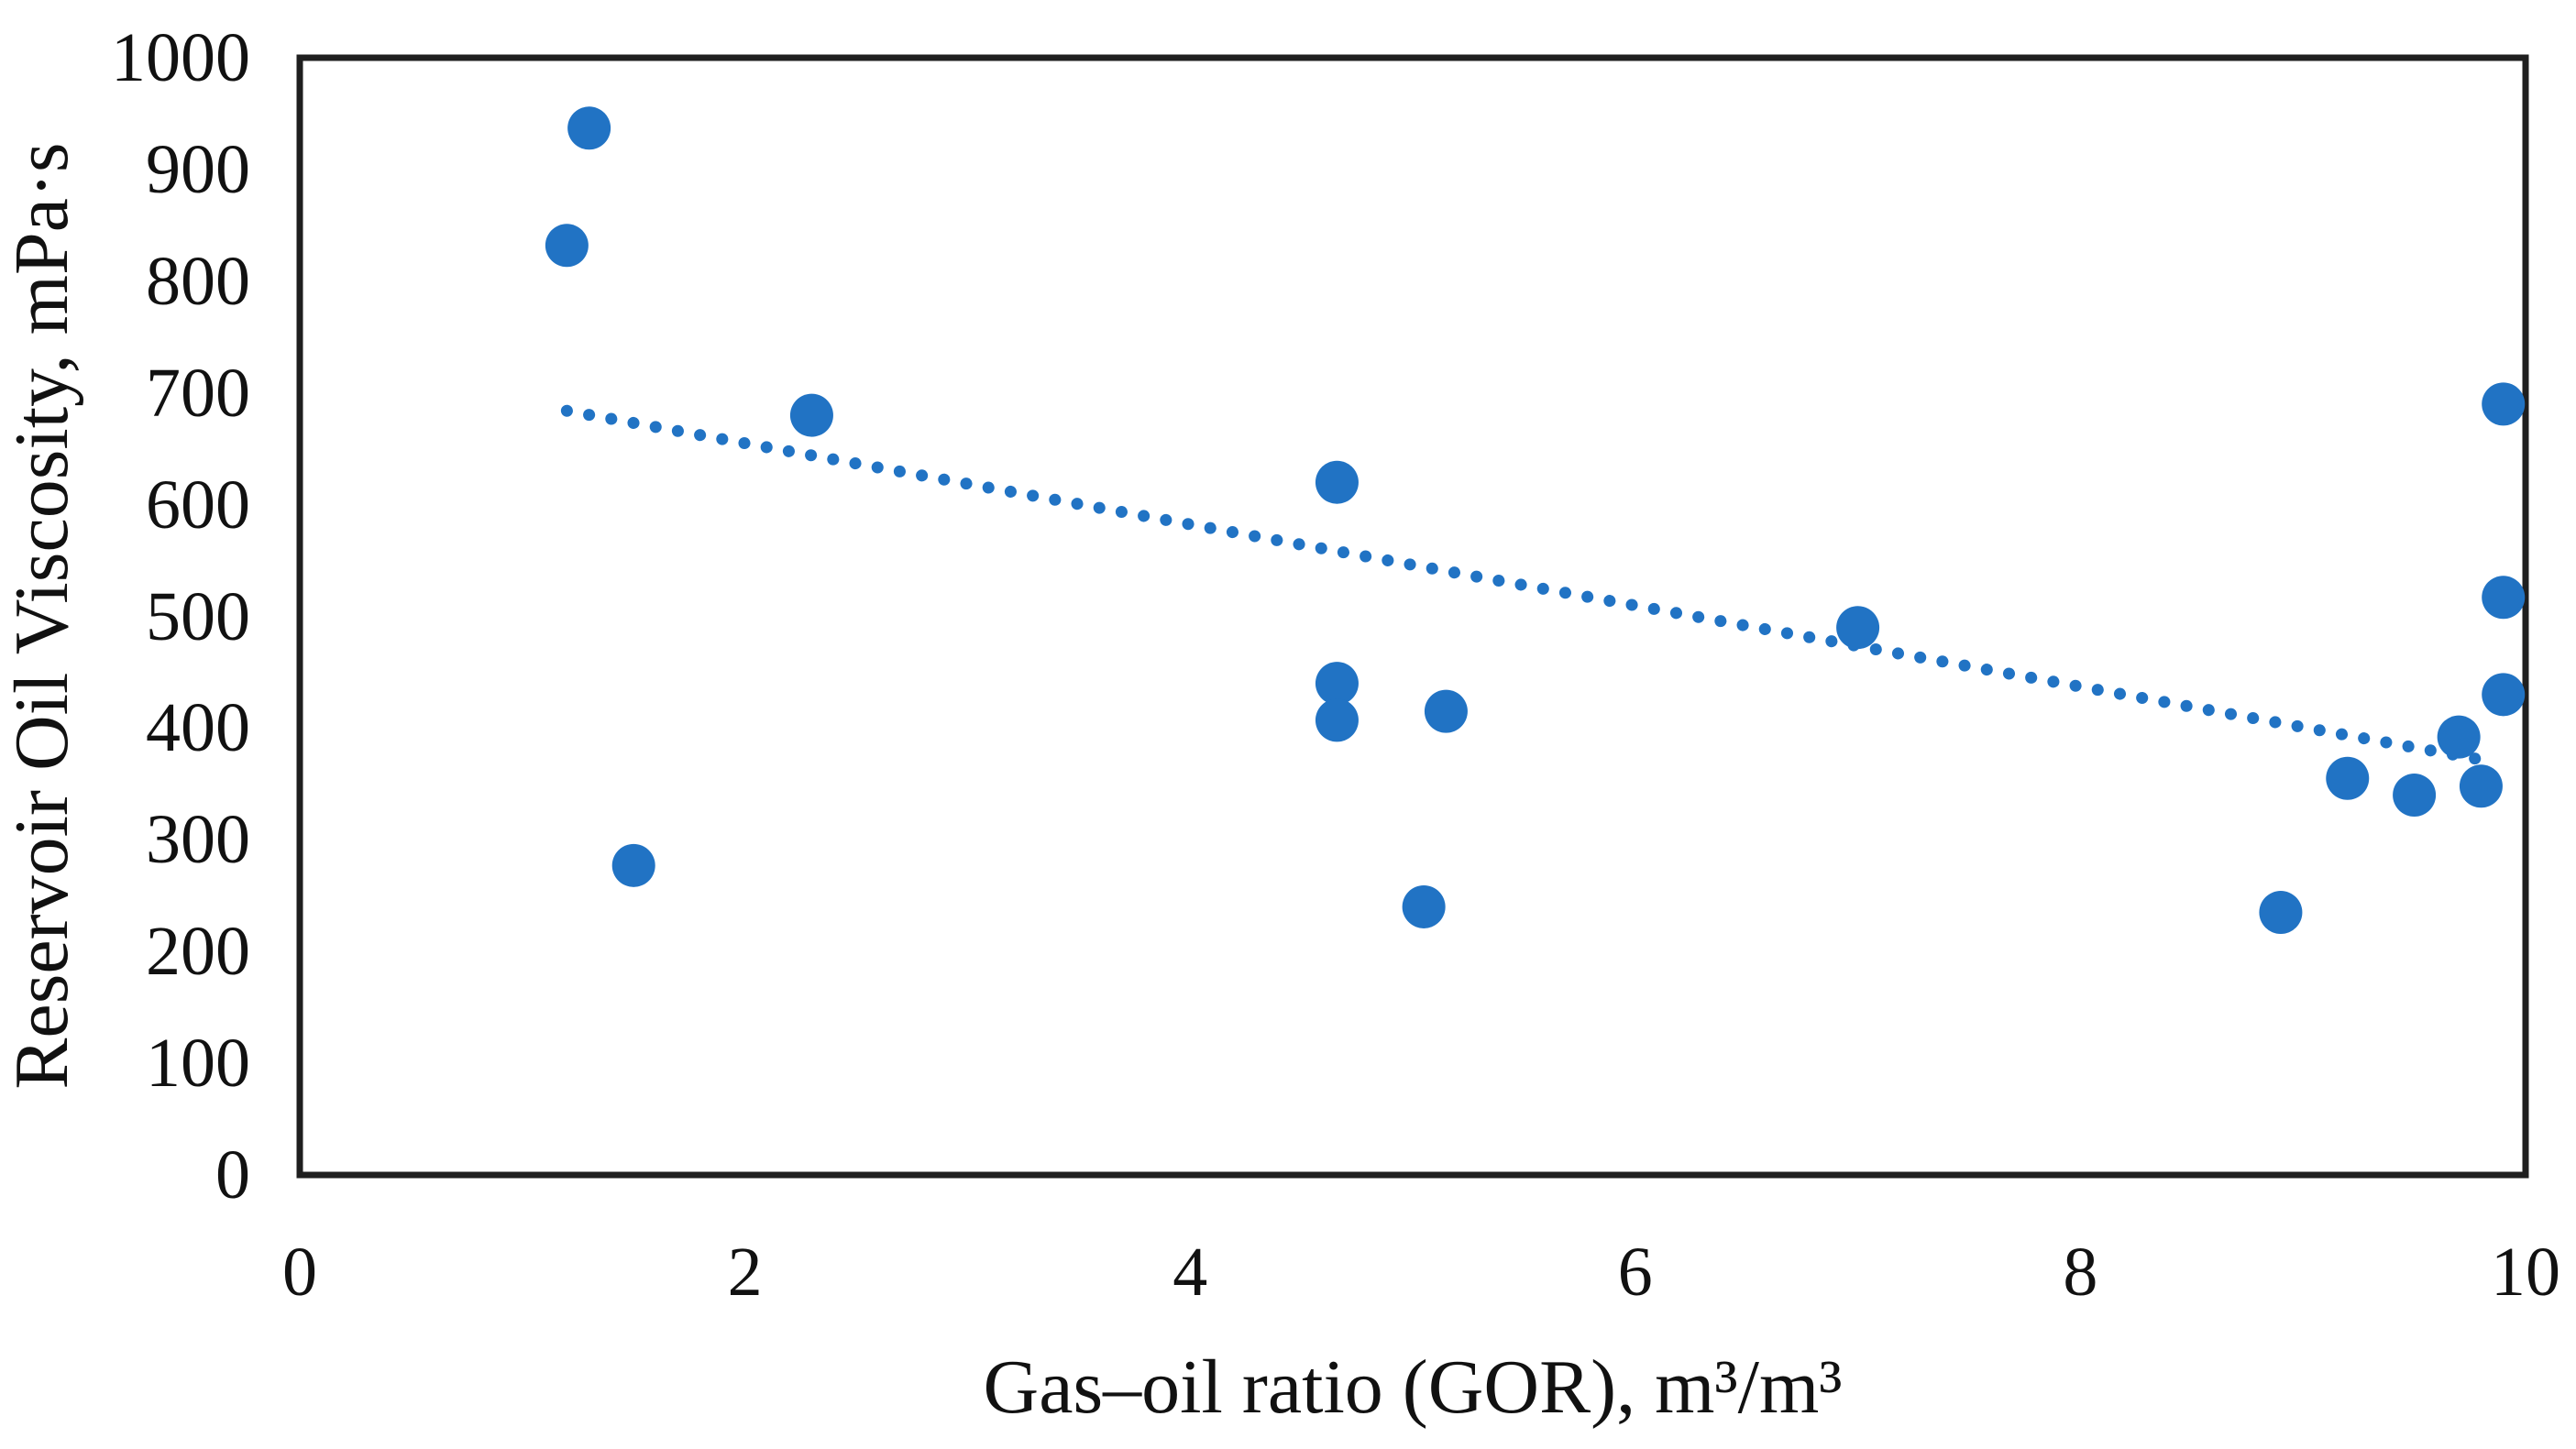  I want to click on y-tick-label: 800, so click(198, 281).